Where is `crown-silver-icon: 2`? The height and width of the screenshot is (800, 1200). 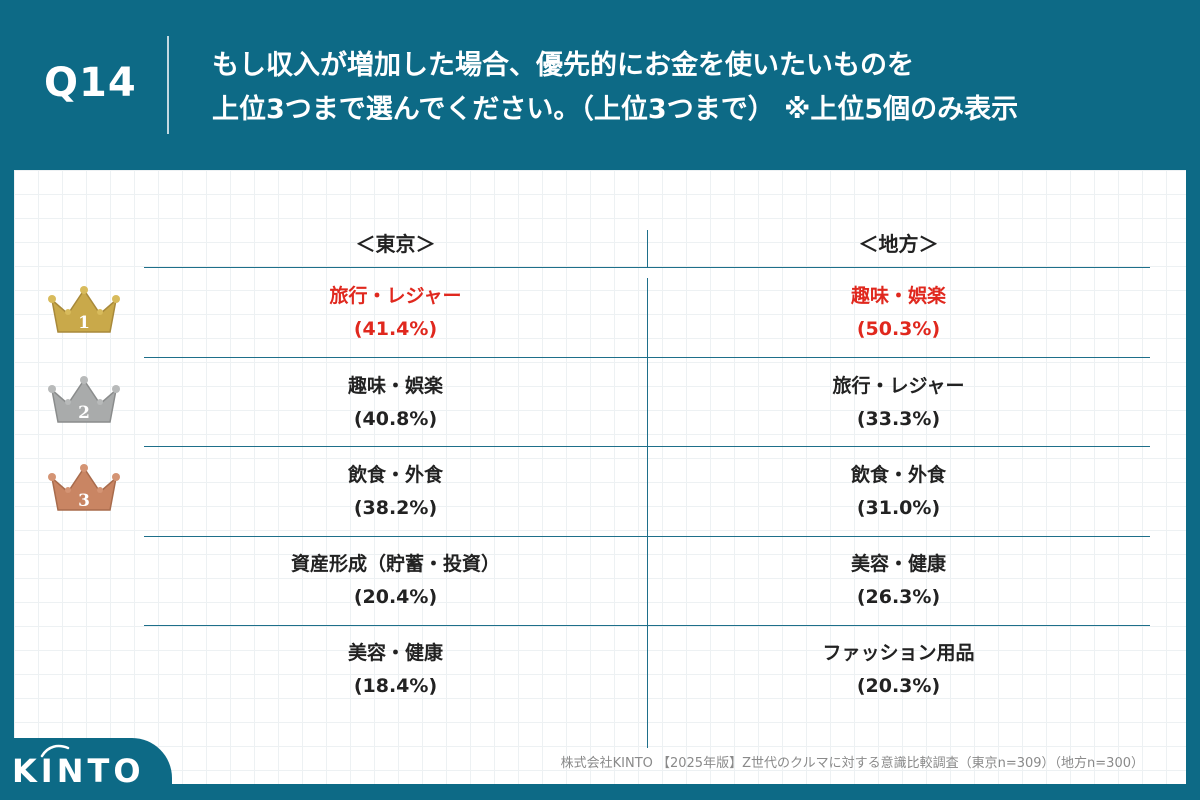 crown-silver-icon: 2 is located at coordinates (84, 399).